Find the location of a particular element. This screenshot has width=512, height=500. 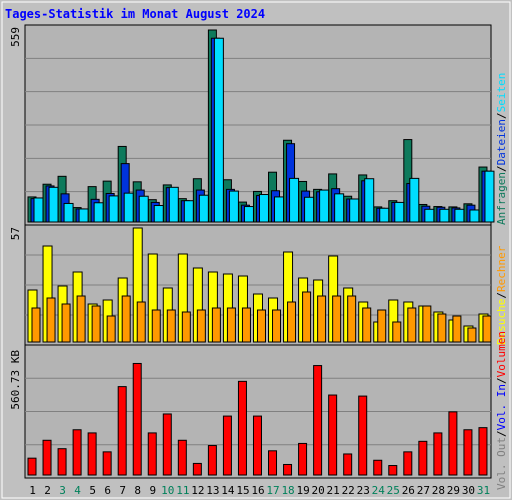

legend-seiten: Seiten is located at coordinates (501, 93).